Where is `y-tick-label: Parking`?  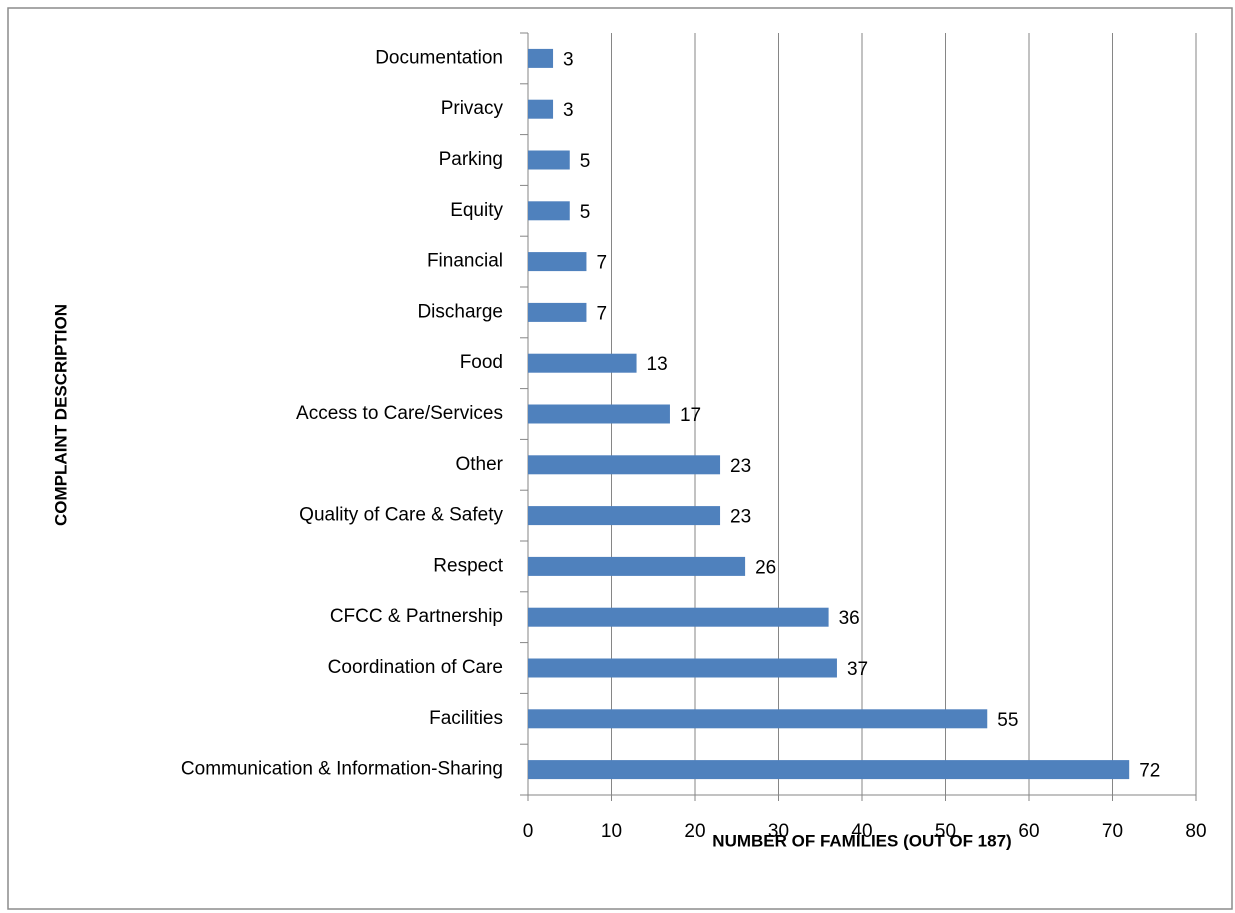 y-tick-label: Parking is located at coordinates (471, 159).